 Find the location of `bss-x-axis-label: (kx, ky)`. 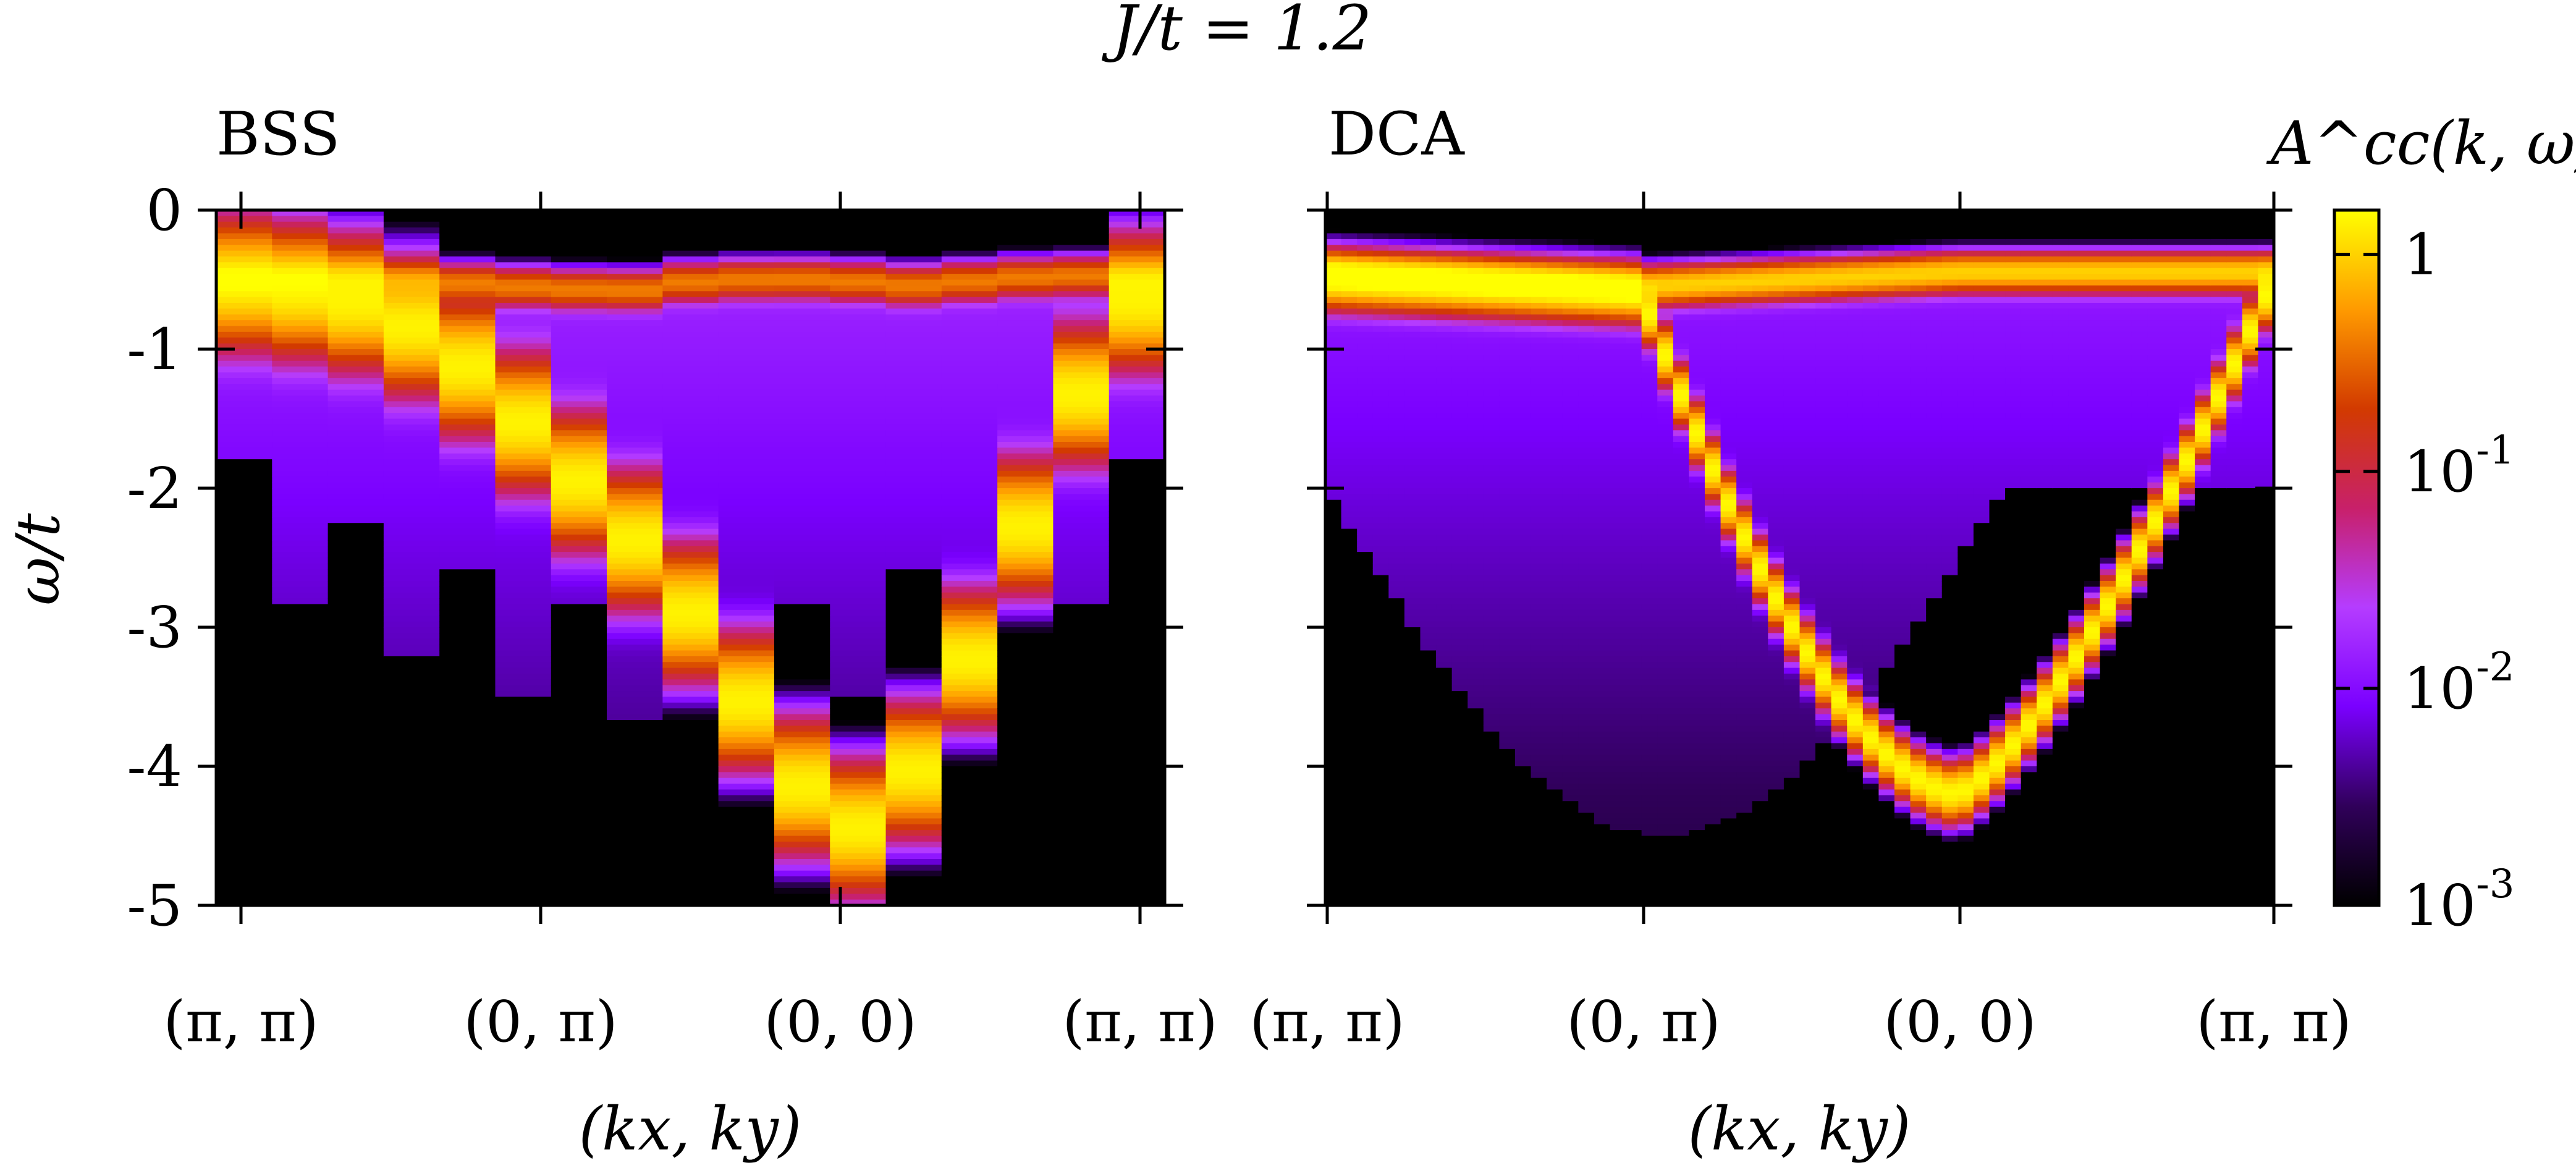

bss-x-axis-label: (kx, ky) is located at coordinates (690, 1129).